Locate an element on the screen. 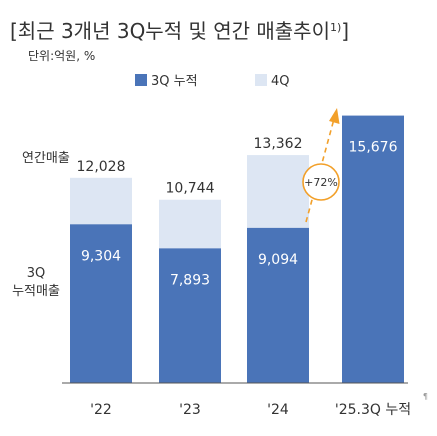  annual-total-label: 10,744 is located at coordinates (190, 189).